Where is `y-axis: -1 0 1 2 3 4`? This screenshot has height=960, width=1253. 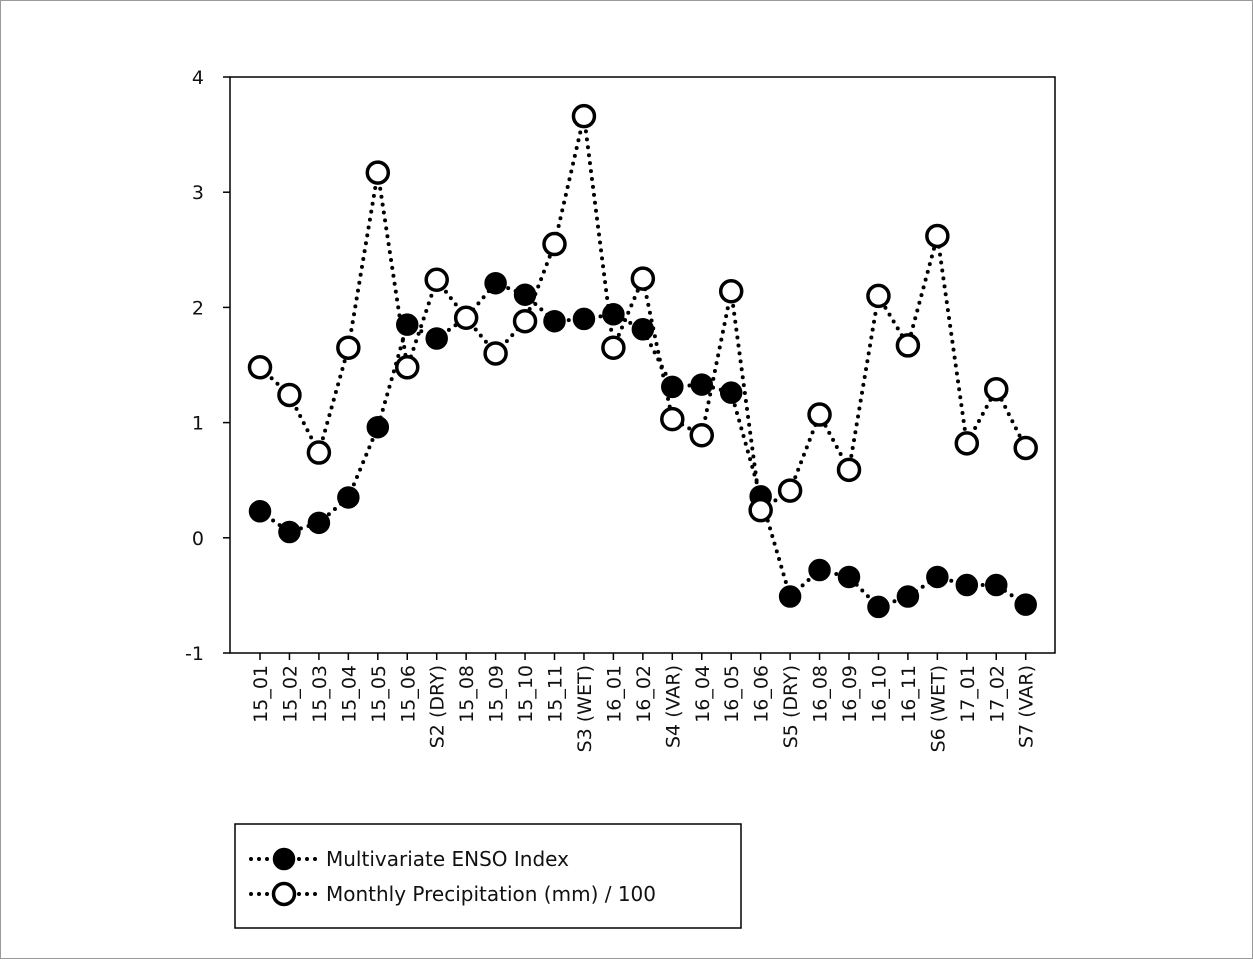
y-axis: -1 0 1 2 3 4 is located at coordinates (207, 366).